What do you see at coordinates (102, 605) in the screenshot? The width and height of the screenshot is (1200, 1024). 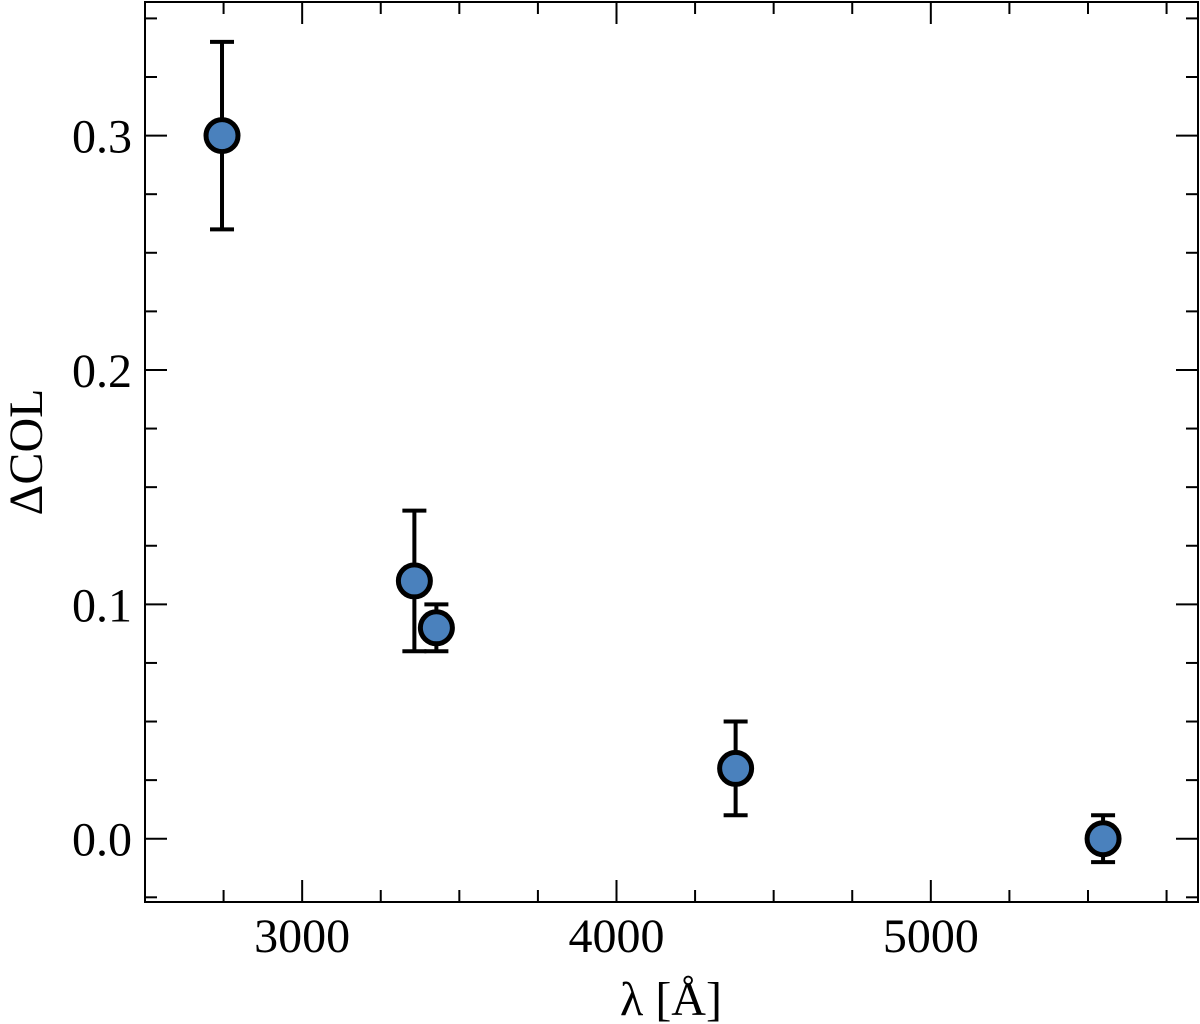 I see `y-tick-label: 0.1` at bounding box center [102, 605].